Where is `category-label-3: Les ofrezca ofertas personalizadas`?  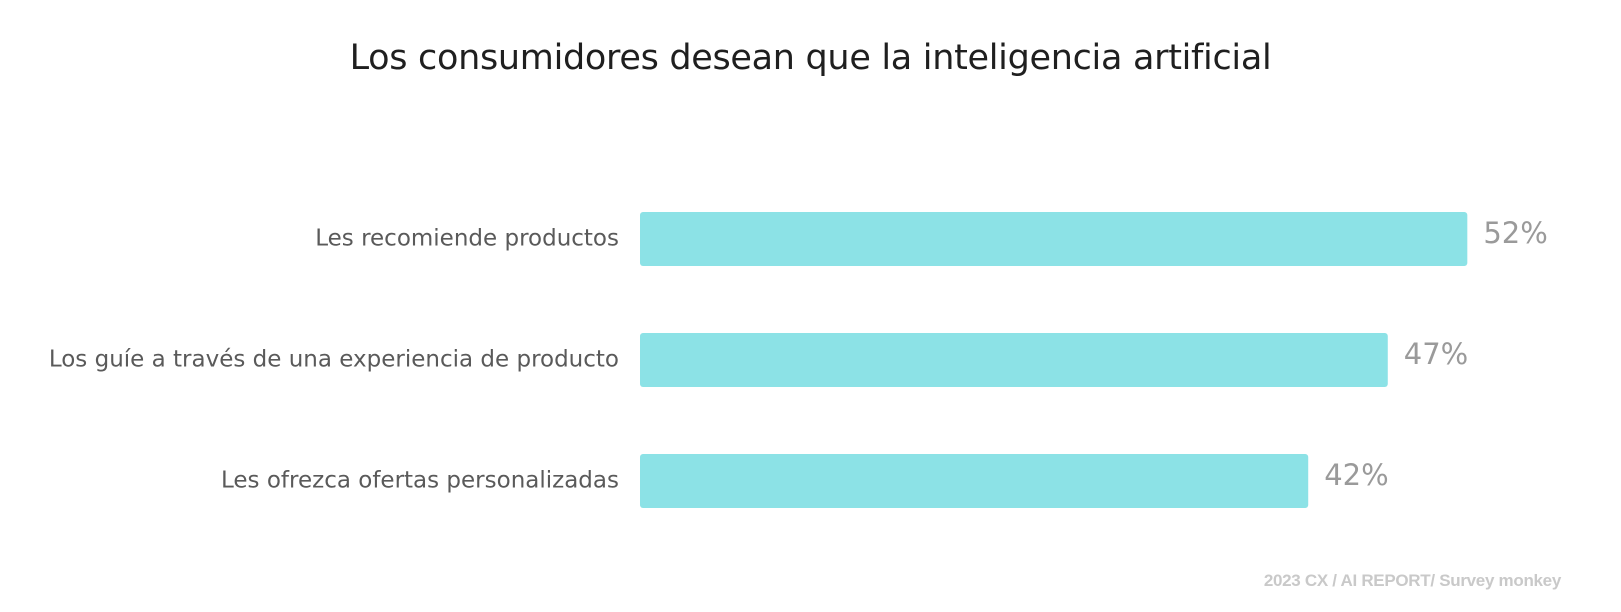
category-label-3: Les ofrezca ofertas personalizadas is located at coordinates (420, 481).